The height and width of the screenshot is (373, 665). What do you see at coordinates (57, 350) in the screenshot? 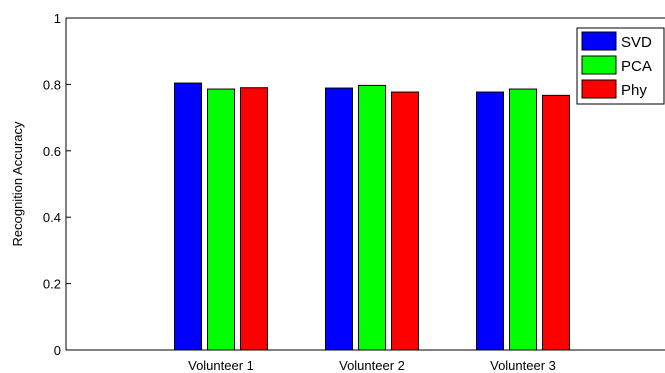
I see `y-tick-label: 0` at bounding box center [57, 350].